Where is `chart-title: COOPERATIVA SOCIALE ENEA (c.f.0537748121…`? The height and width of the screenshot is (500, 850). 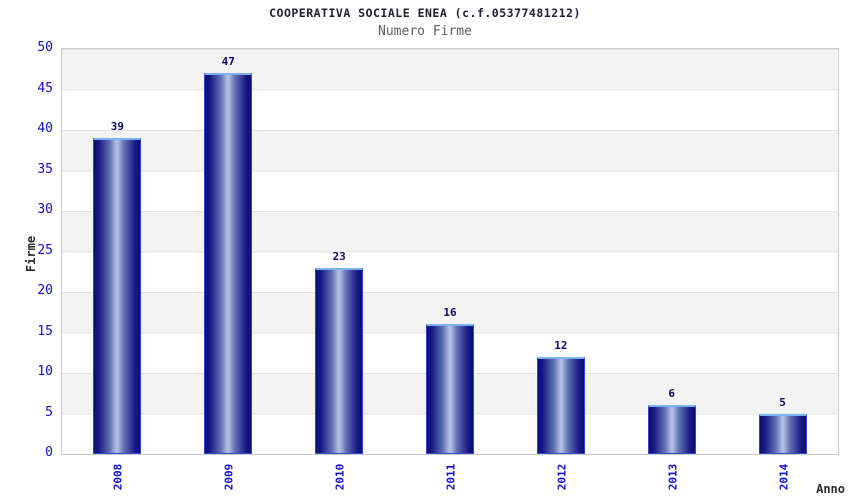
chart-title: COOPERATIVA SOCIALE ENEA (c.f.0537748121… is located at coordinates (425, 13).